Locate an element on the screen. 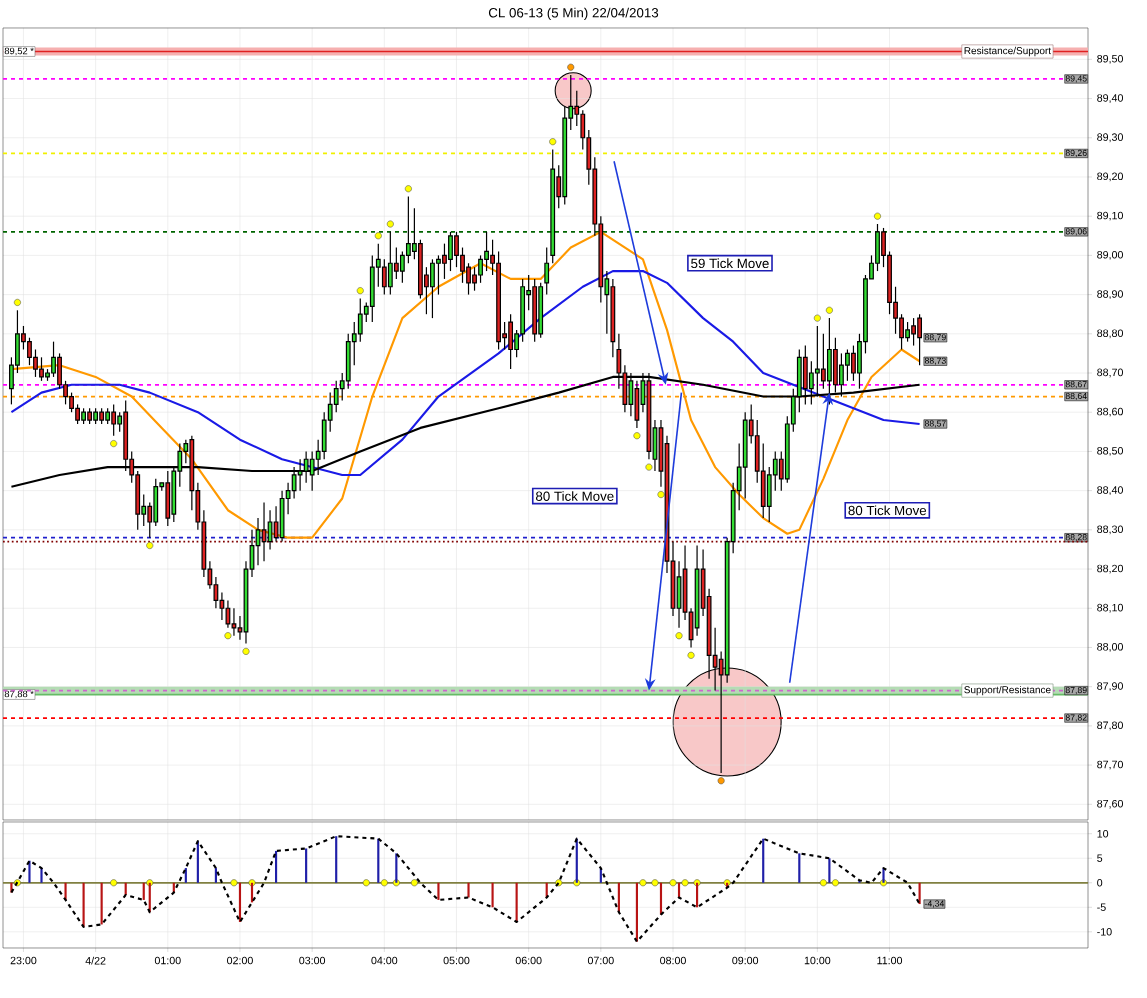  y-tick-label: 89,40 is located at coordinates (1110, 98).